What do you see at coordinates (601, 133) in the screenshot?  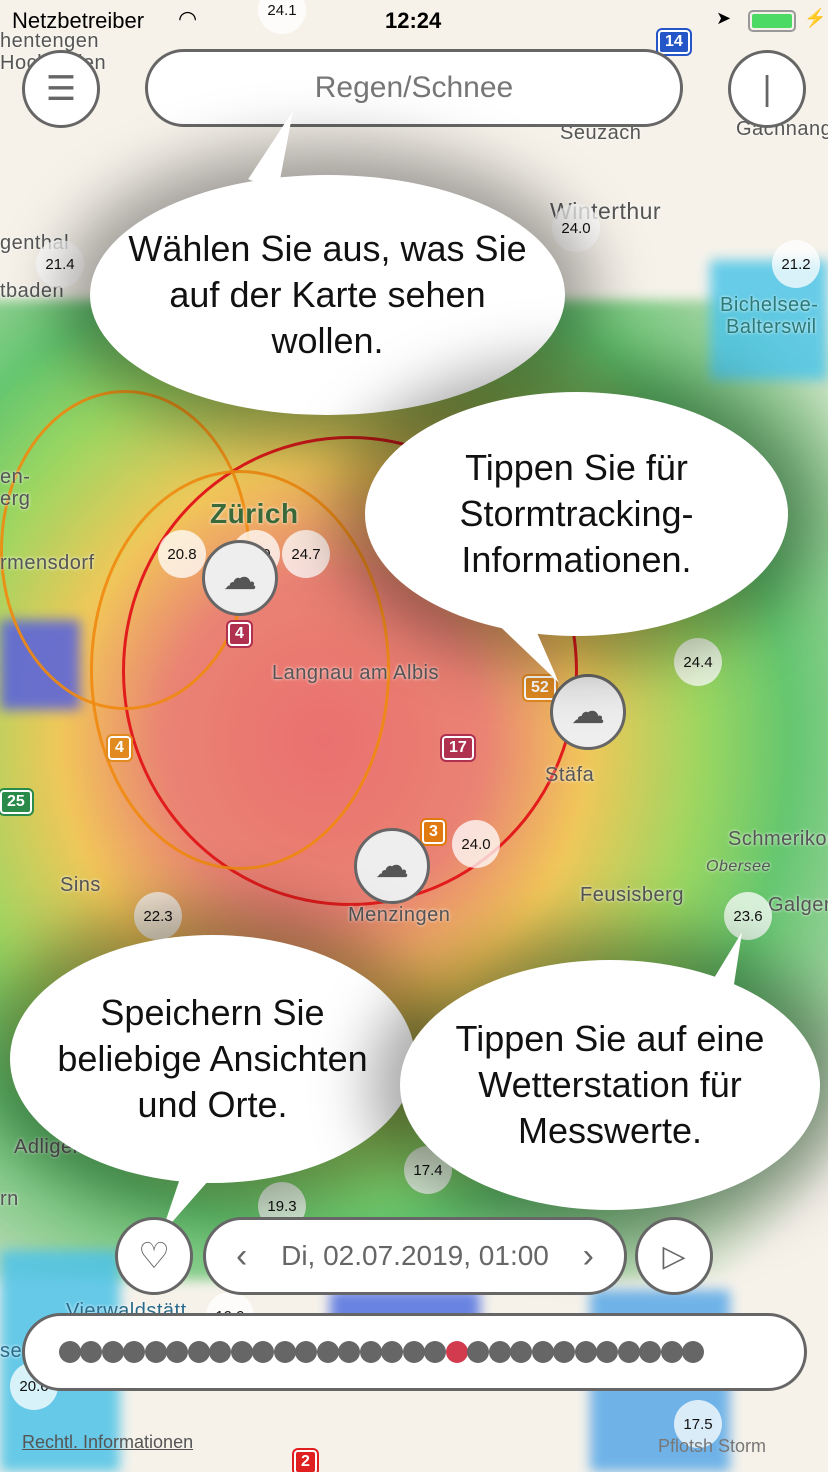 I see `place-label: Seuzach` at bounding box center [601, 133].